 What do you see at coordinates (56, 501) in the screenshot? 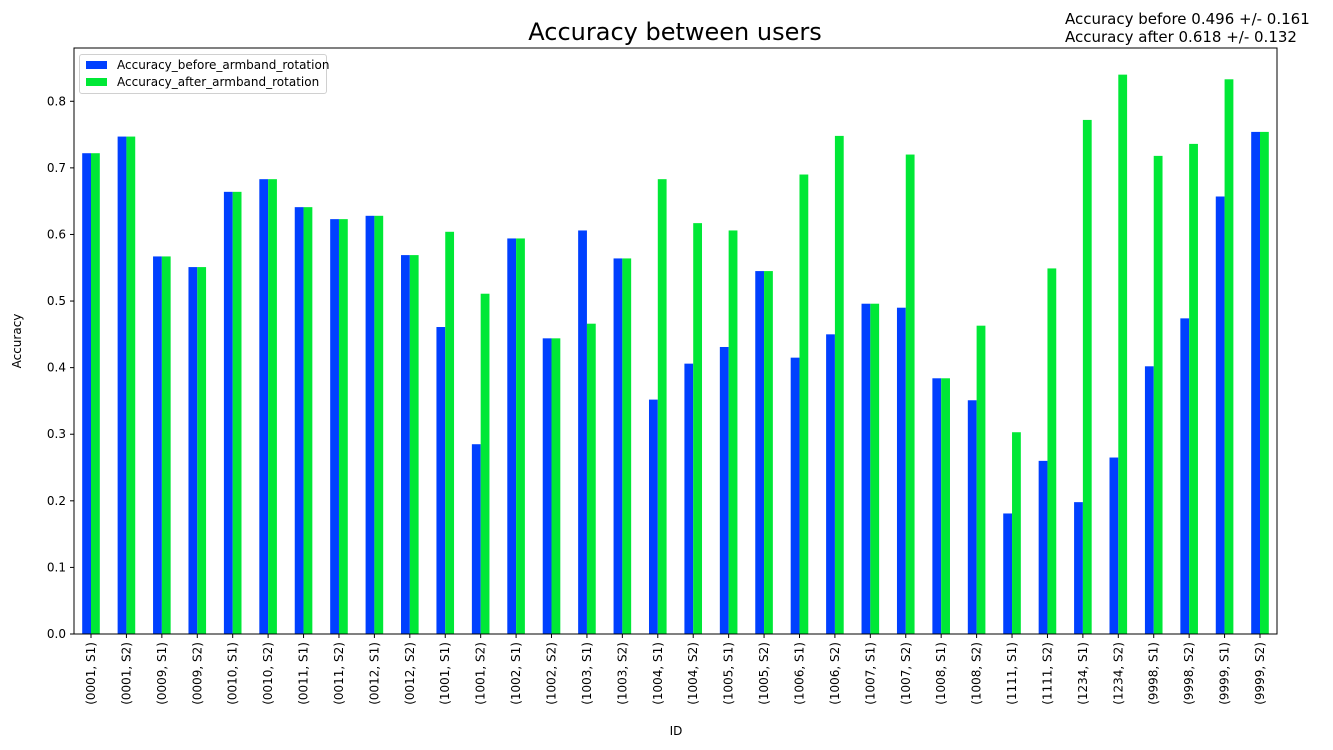
I see `y-tick-label: 0.2` at bounding box center [56, 501].